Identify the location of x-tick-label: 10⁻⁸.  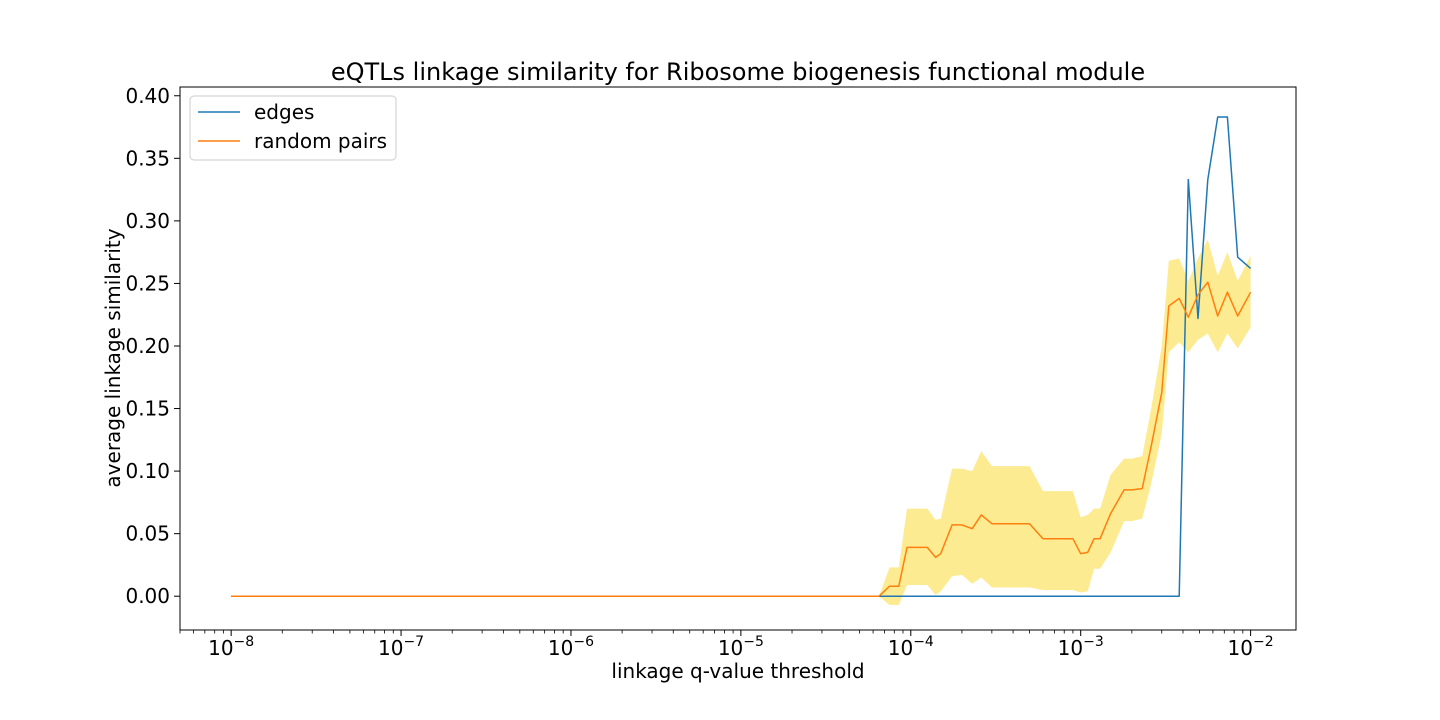
(231, 647).